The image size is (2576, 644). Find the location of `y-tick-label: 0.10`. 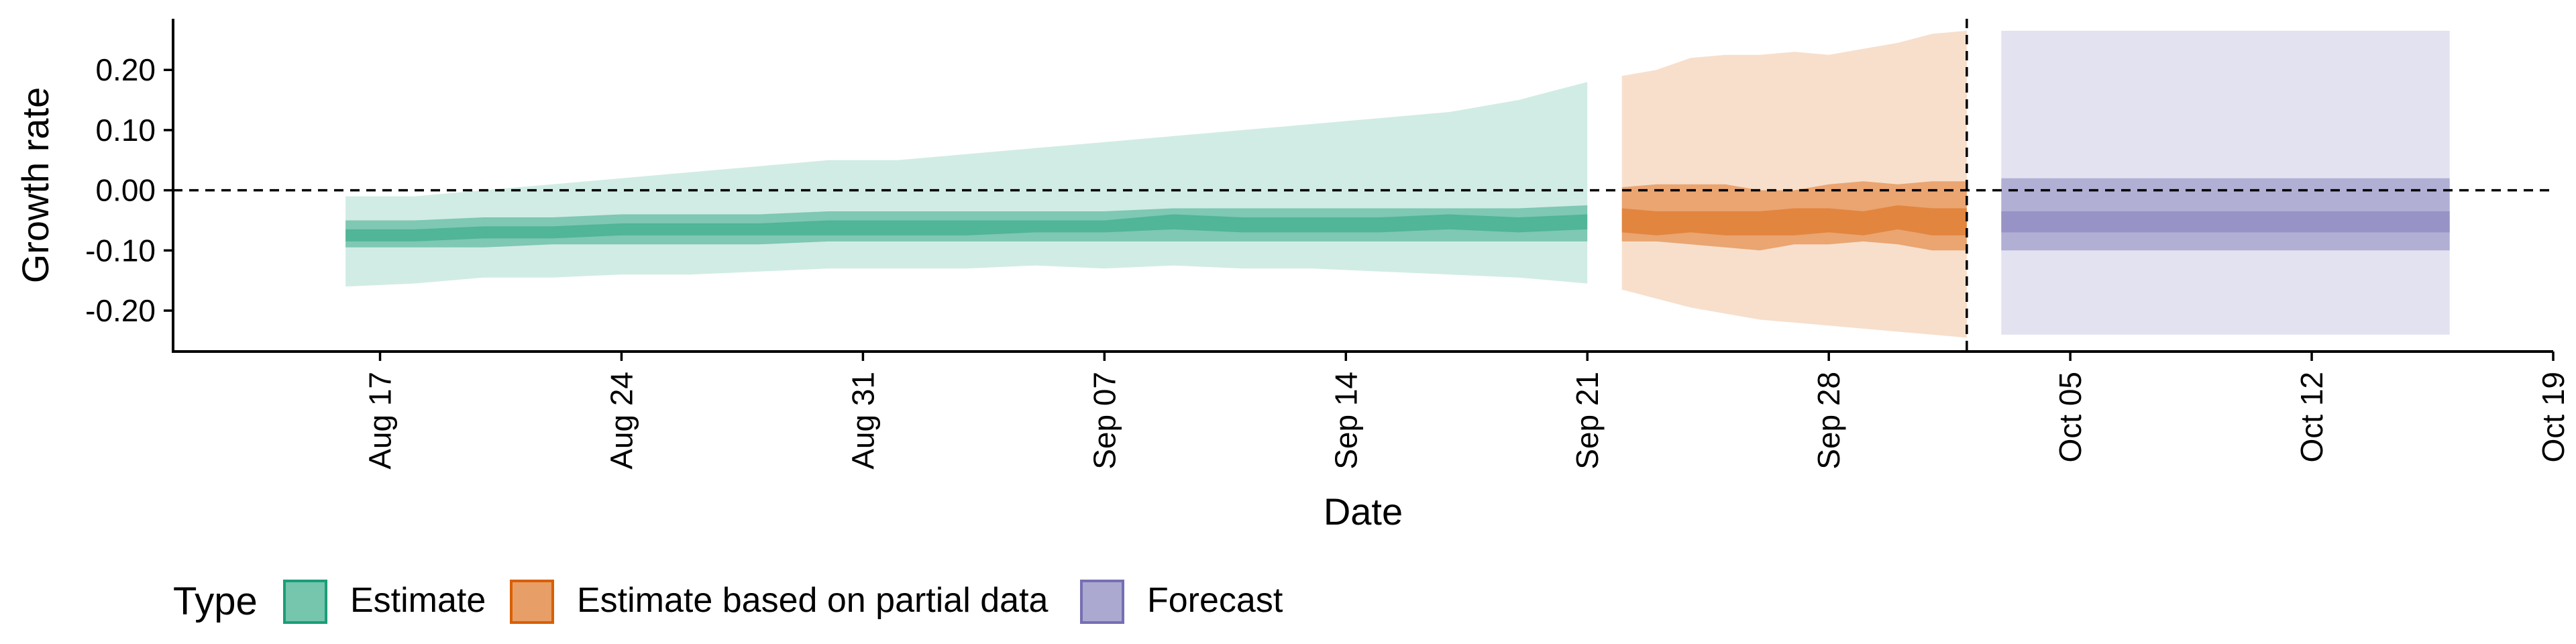

y-tick-label: 0.10 is located at coordinates (125, 130).